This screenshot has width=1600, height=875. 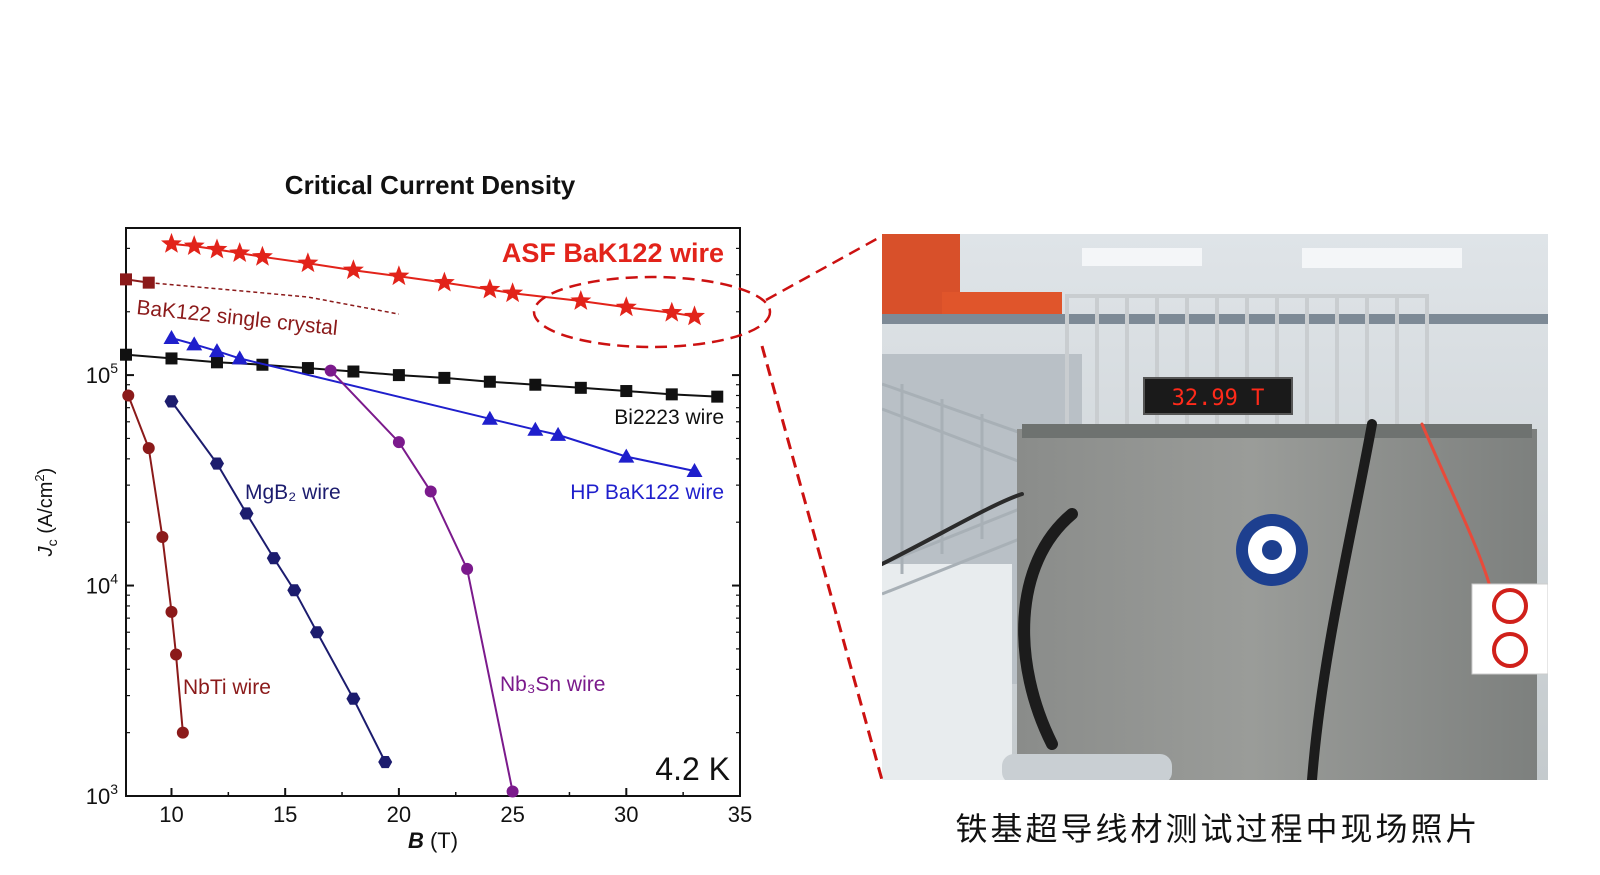 I want to click on x-tick-label-30: 30, so click(x=626, y=814).